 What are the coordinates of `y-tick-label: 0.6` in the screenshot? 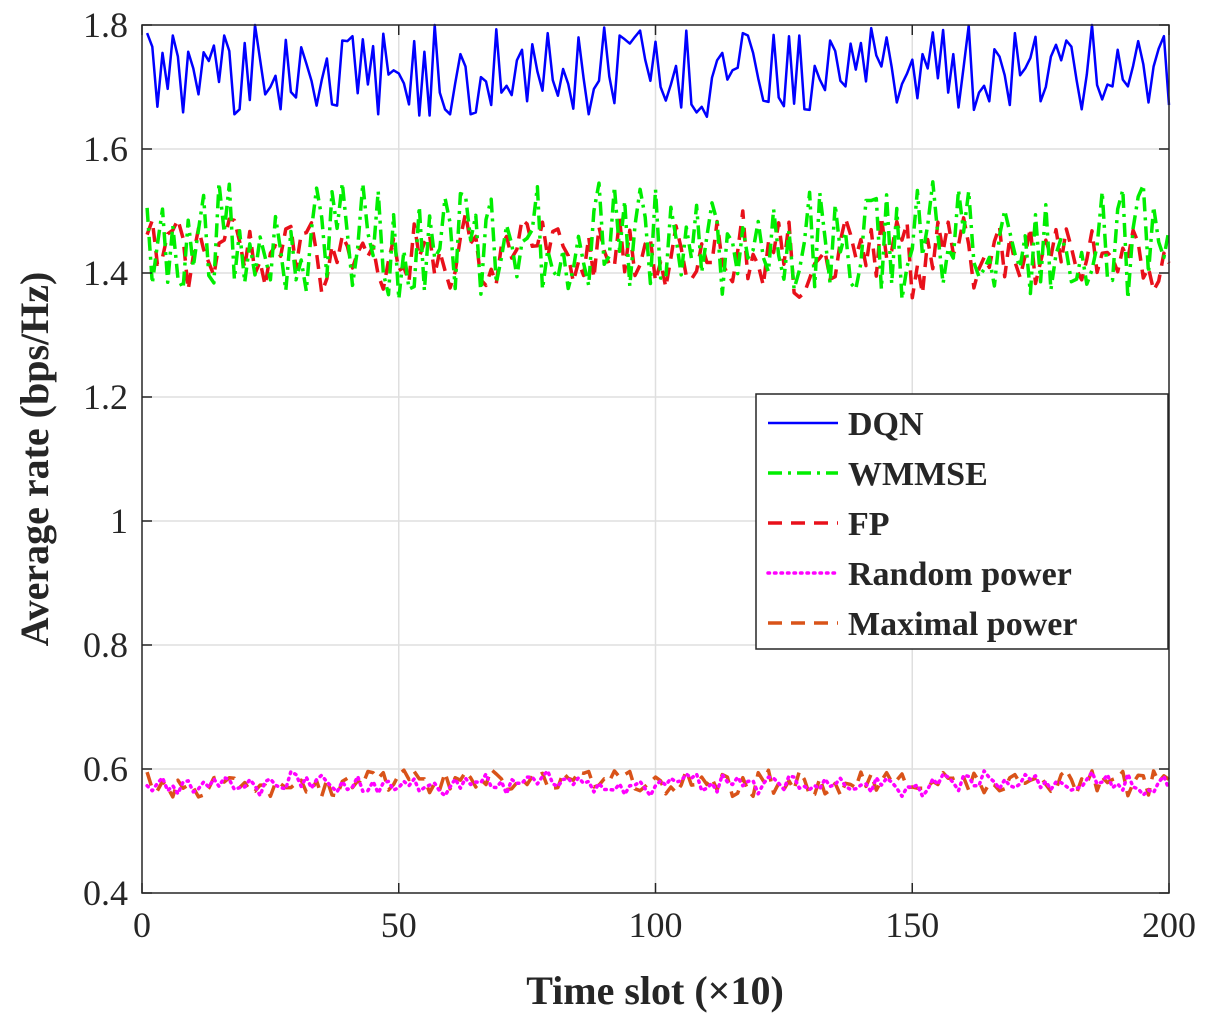 It's located at (105, 769).